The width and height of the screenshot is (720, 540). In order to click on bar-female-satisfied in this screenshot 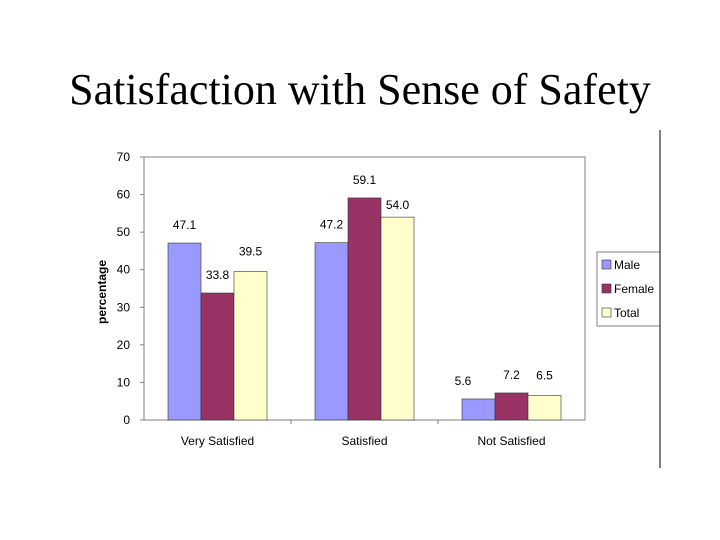, I will do `click(364, 309)`.